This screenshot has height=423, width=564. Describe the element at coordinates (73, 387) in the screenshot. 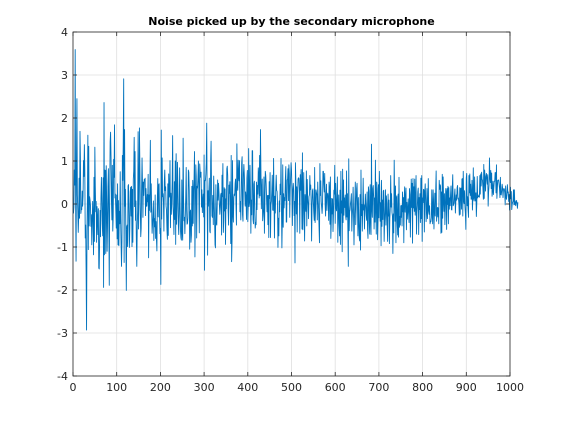

I see `x-tick-label: 0` at that location.